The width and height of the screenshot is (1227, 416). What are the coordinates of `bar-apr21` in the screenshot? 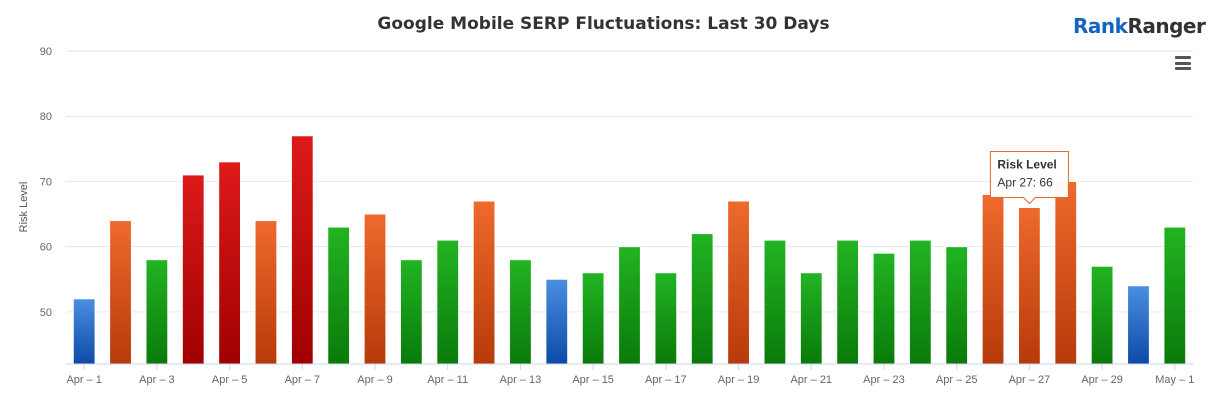 It's located at (811, 318).